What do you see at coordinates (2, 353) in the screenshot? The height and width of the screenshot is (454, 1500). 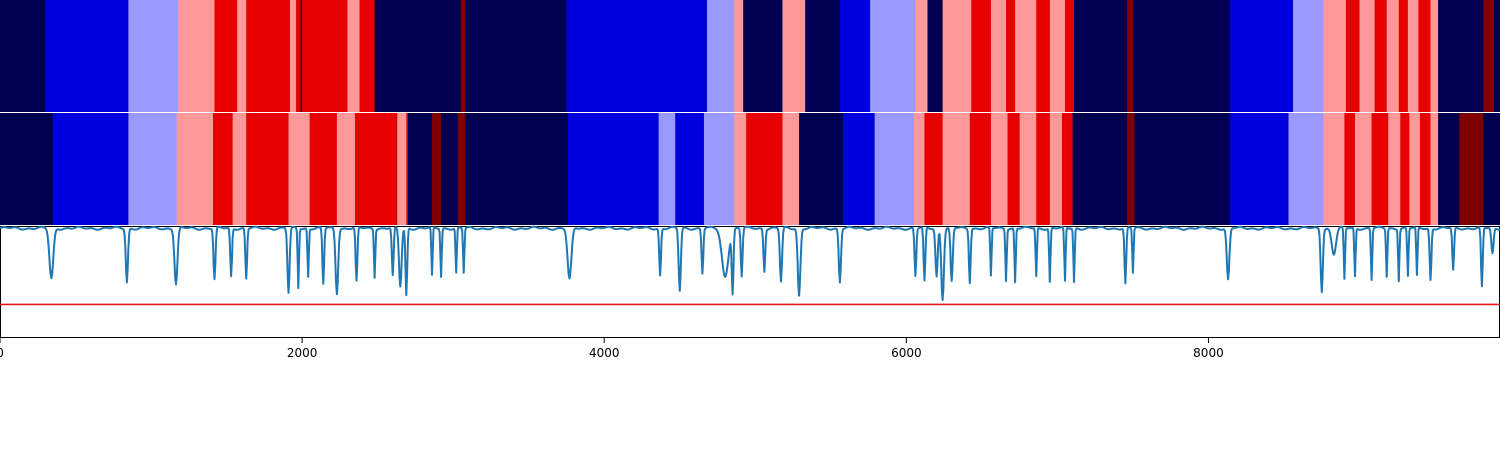 I see `x-tick-label: 0` at bounding box center [2, 353].